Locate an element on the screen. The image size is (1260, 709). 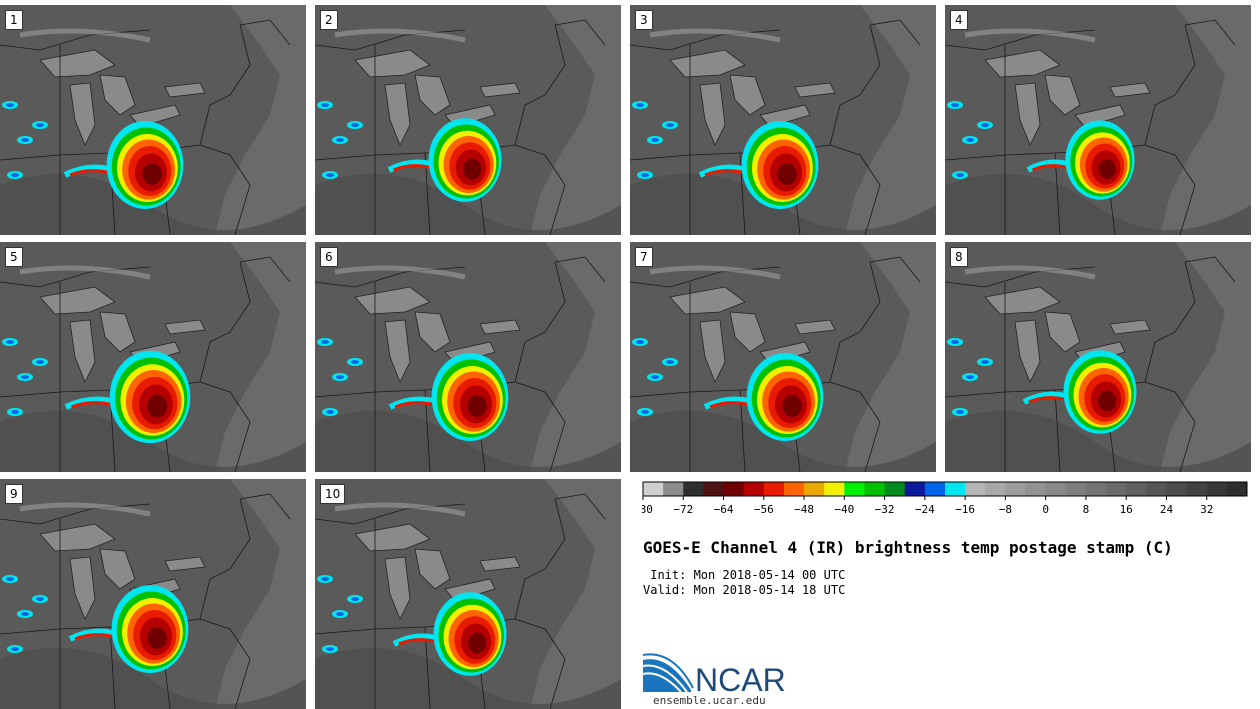
ncar-logo: NCAR is located at coordinates (714, 673).